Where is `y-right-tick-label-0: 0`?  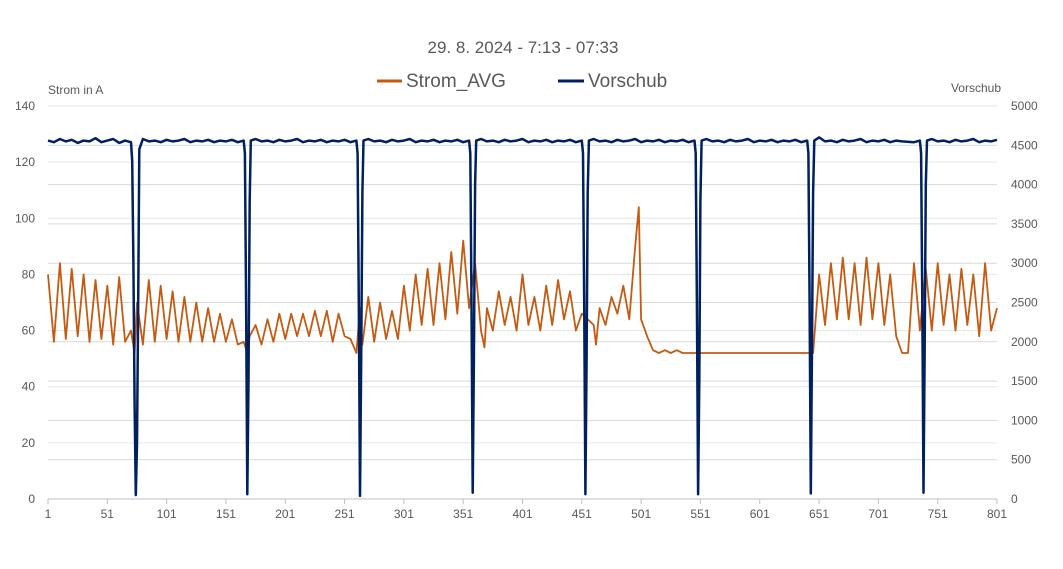 y-right-tick-label-0: 0 is located at coordinates (1014, 499).